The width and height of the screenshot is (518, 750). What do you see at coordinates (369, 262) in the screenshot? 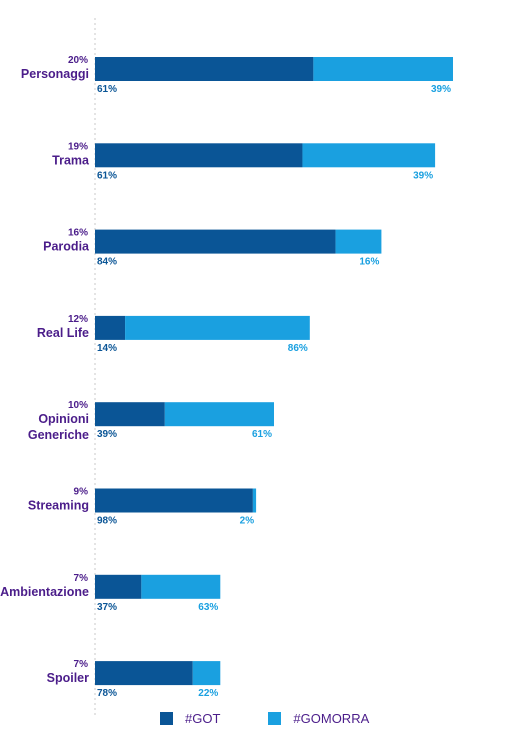
I see `pct-gomorra-parodia: 16%` at bounding box center [369, 262].